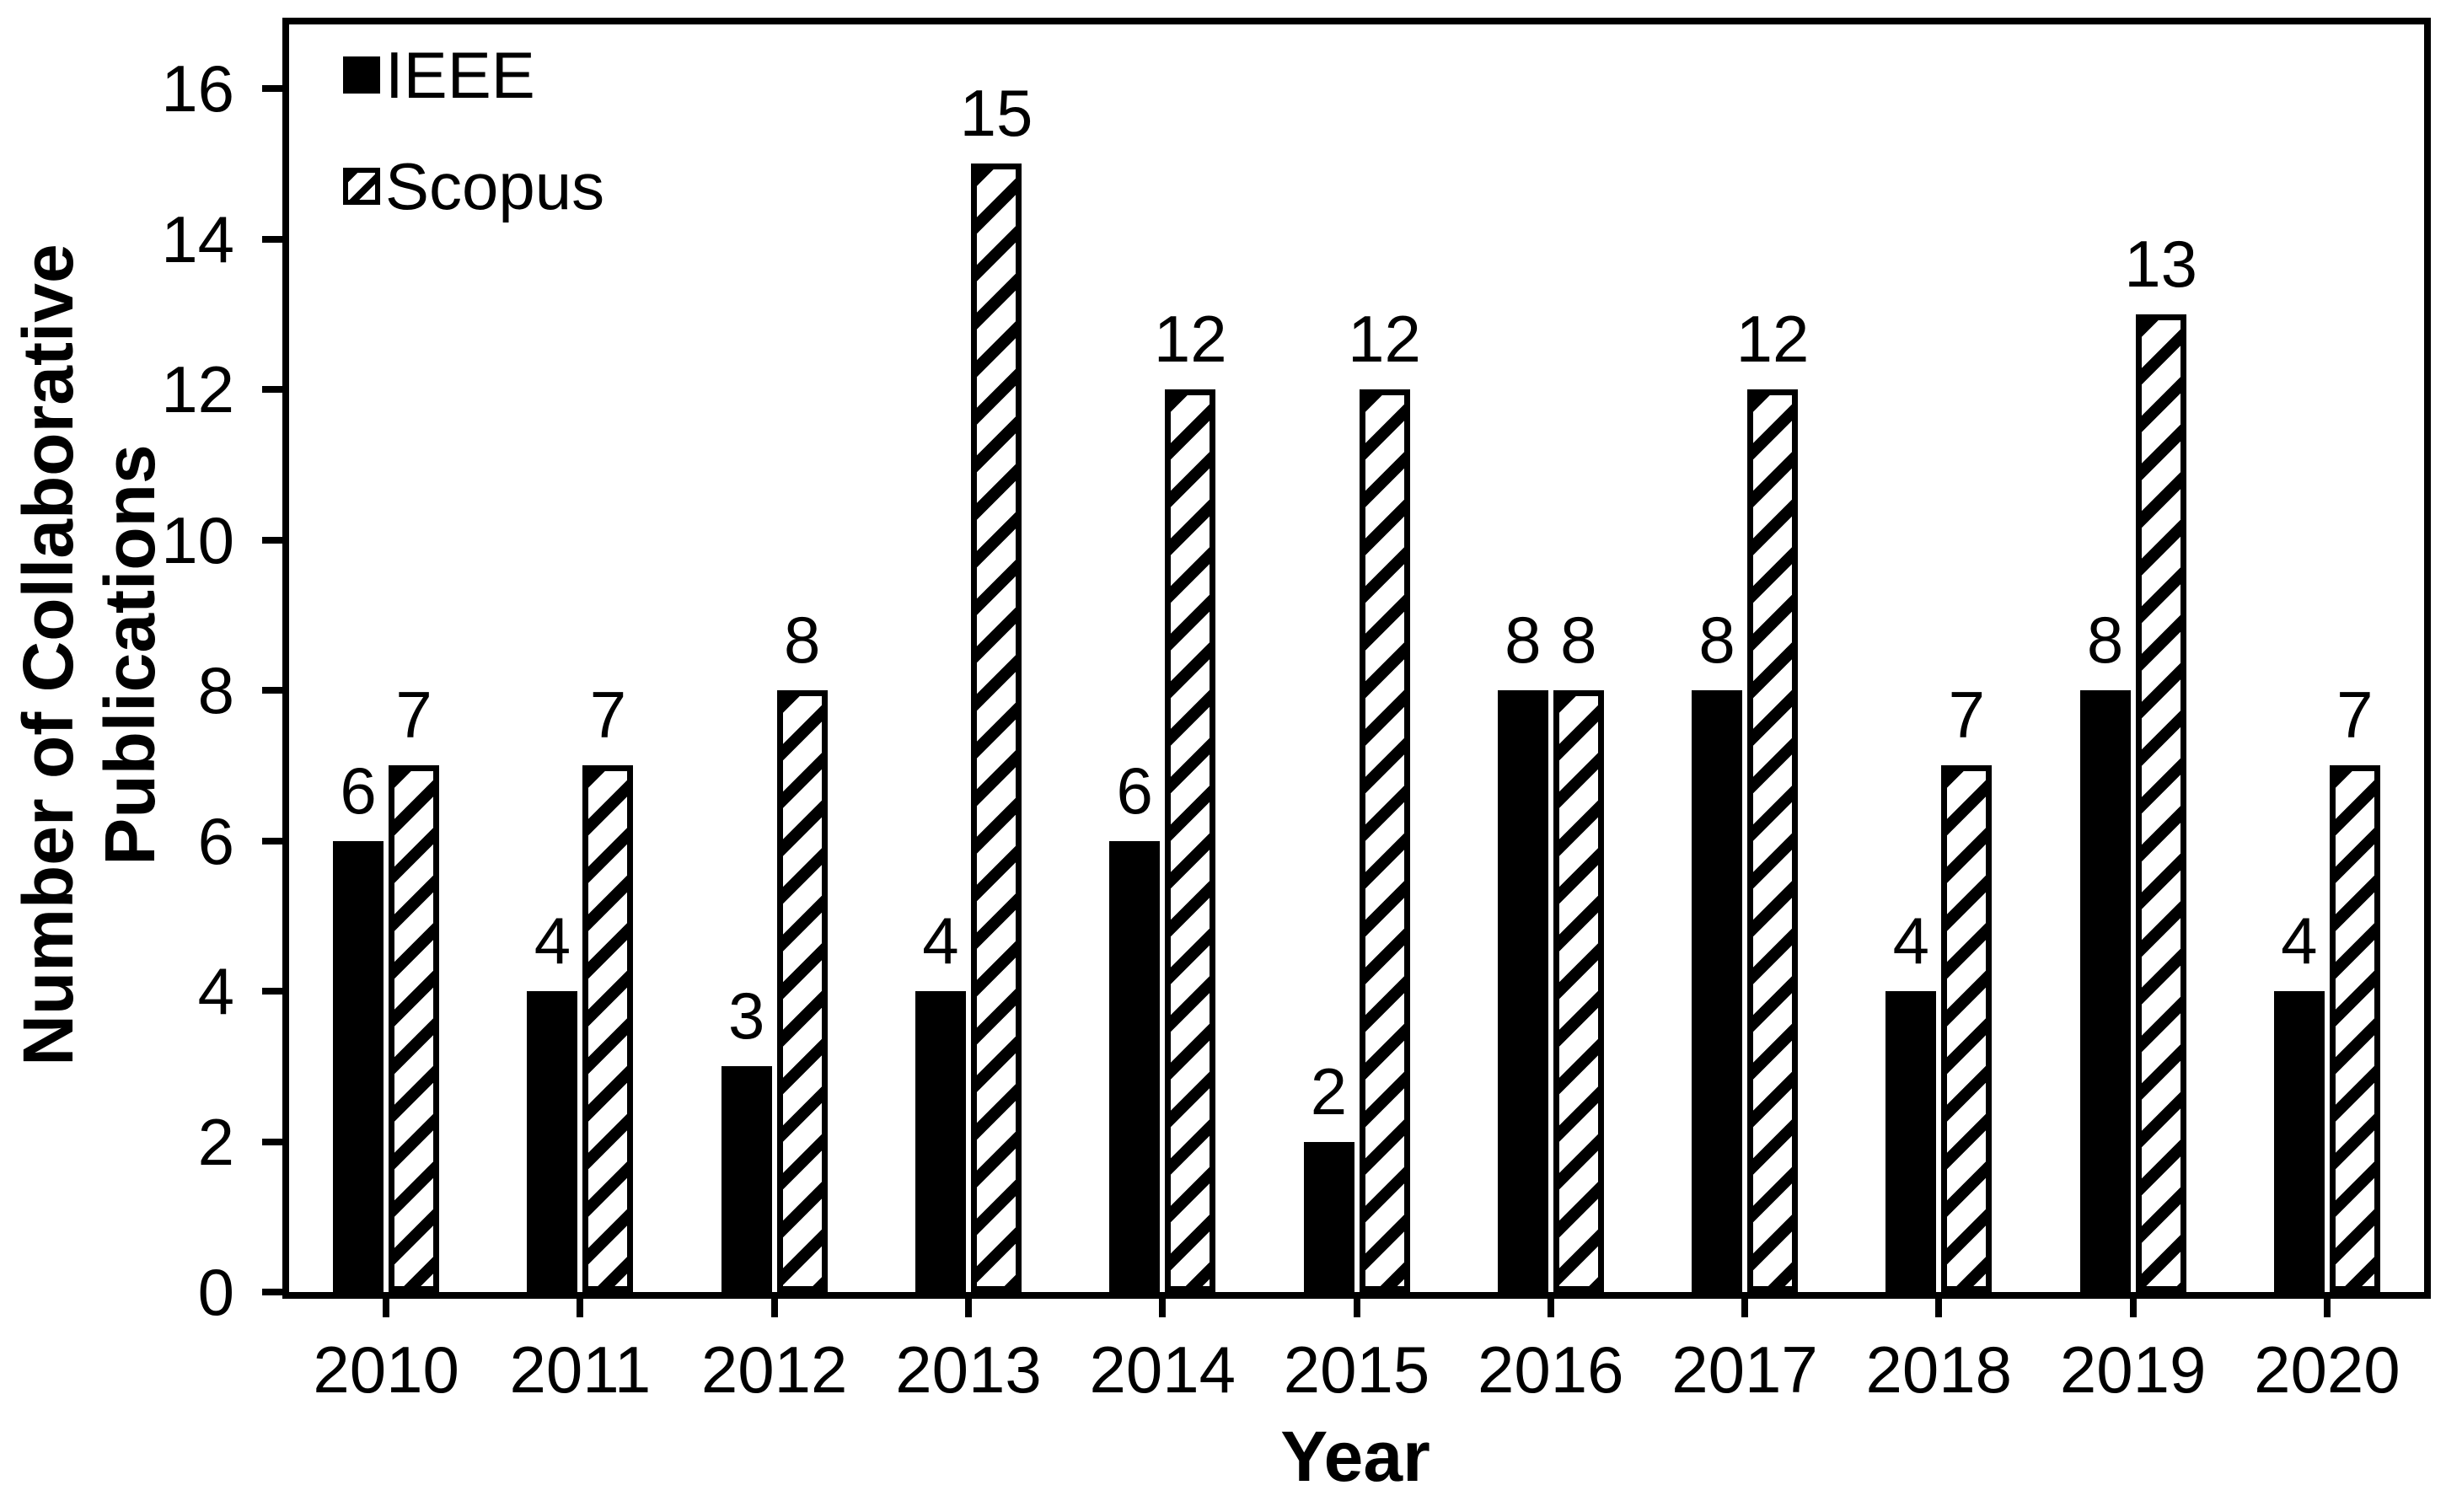 This screenshot has height=1512, width=2446. Describe the element at coordinates (414, 1028) in the screenshot. I see `bar-scopus-2010` at that location.